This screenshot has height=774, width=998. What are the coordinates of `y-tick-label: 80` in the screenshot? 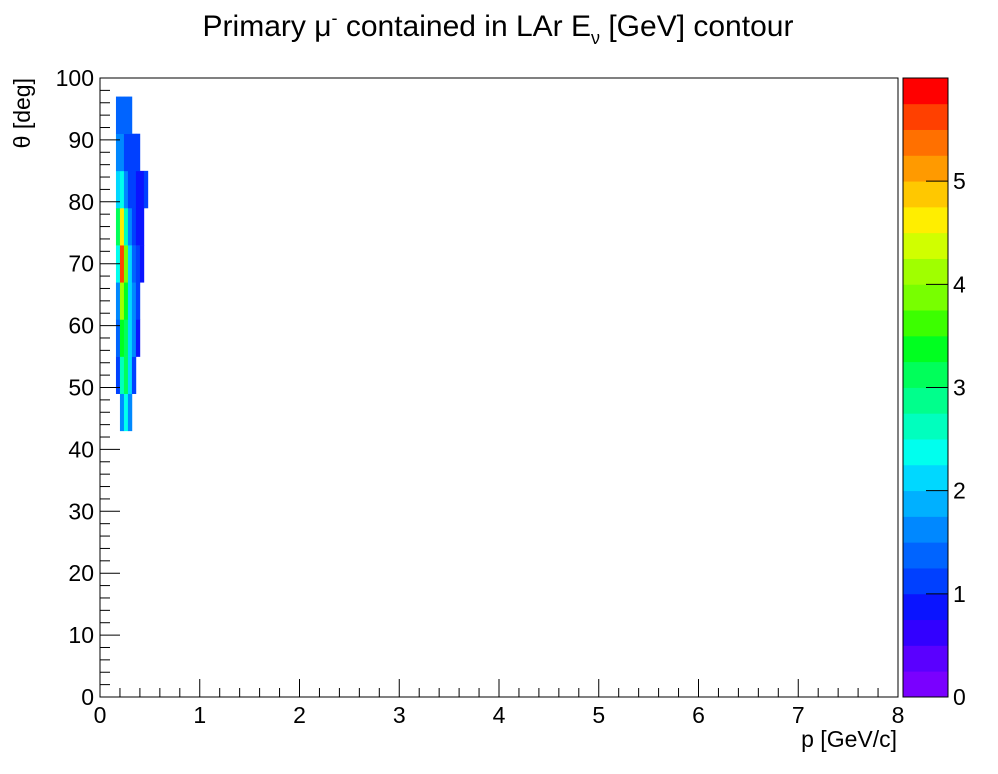 It's located at (81, 202).